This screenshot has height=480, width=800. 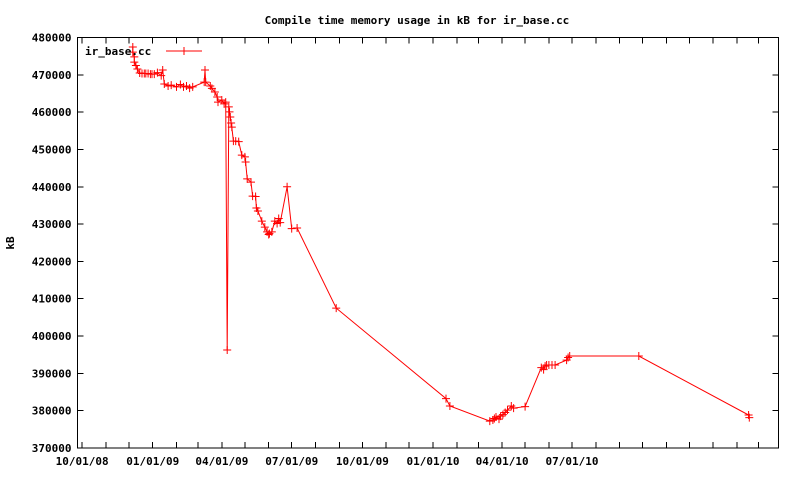 I want to click on legend: ir_base.cc, so click(x=143, y=51).